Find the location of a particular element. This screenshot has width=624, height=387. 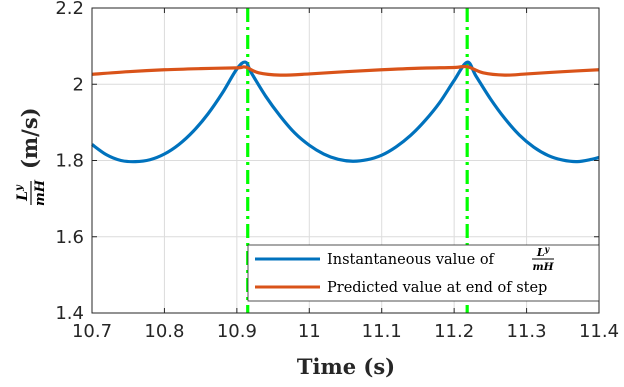

y-tick-label-0: 1.4 is located at coordinates (69, 313).